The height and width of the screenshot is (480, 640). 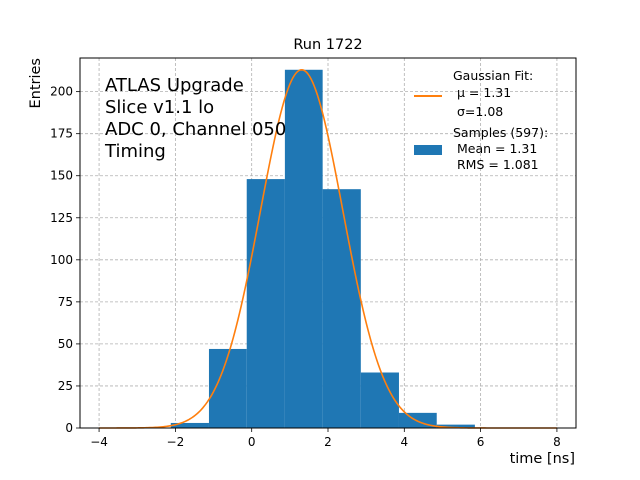 I want to click on y-tick-label: 75, so click(x=65, y=302).